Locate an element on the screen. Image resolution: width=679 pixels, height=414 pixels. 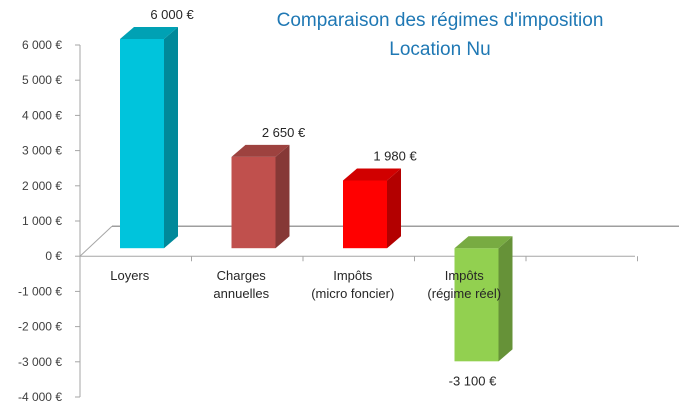
y-tick-label: -2 000 € is located at coordinates (40, 327).